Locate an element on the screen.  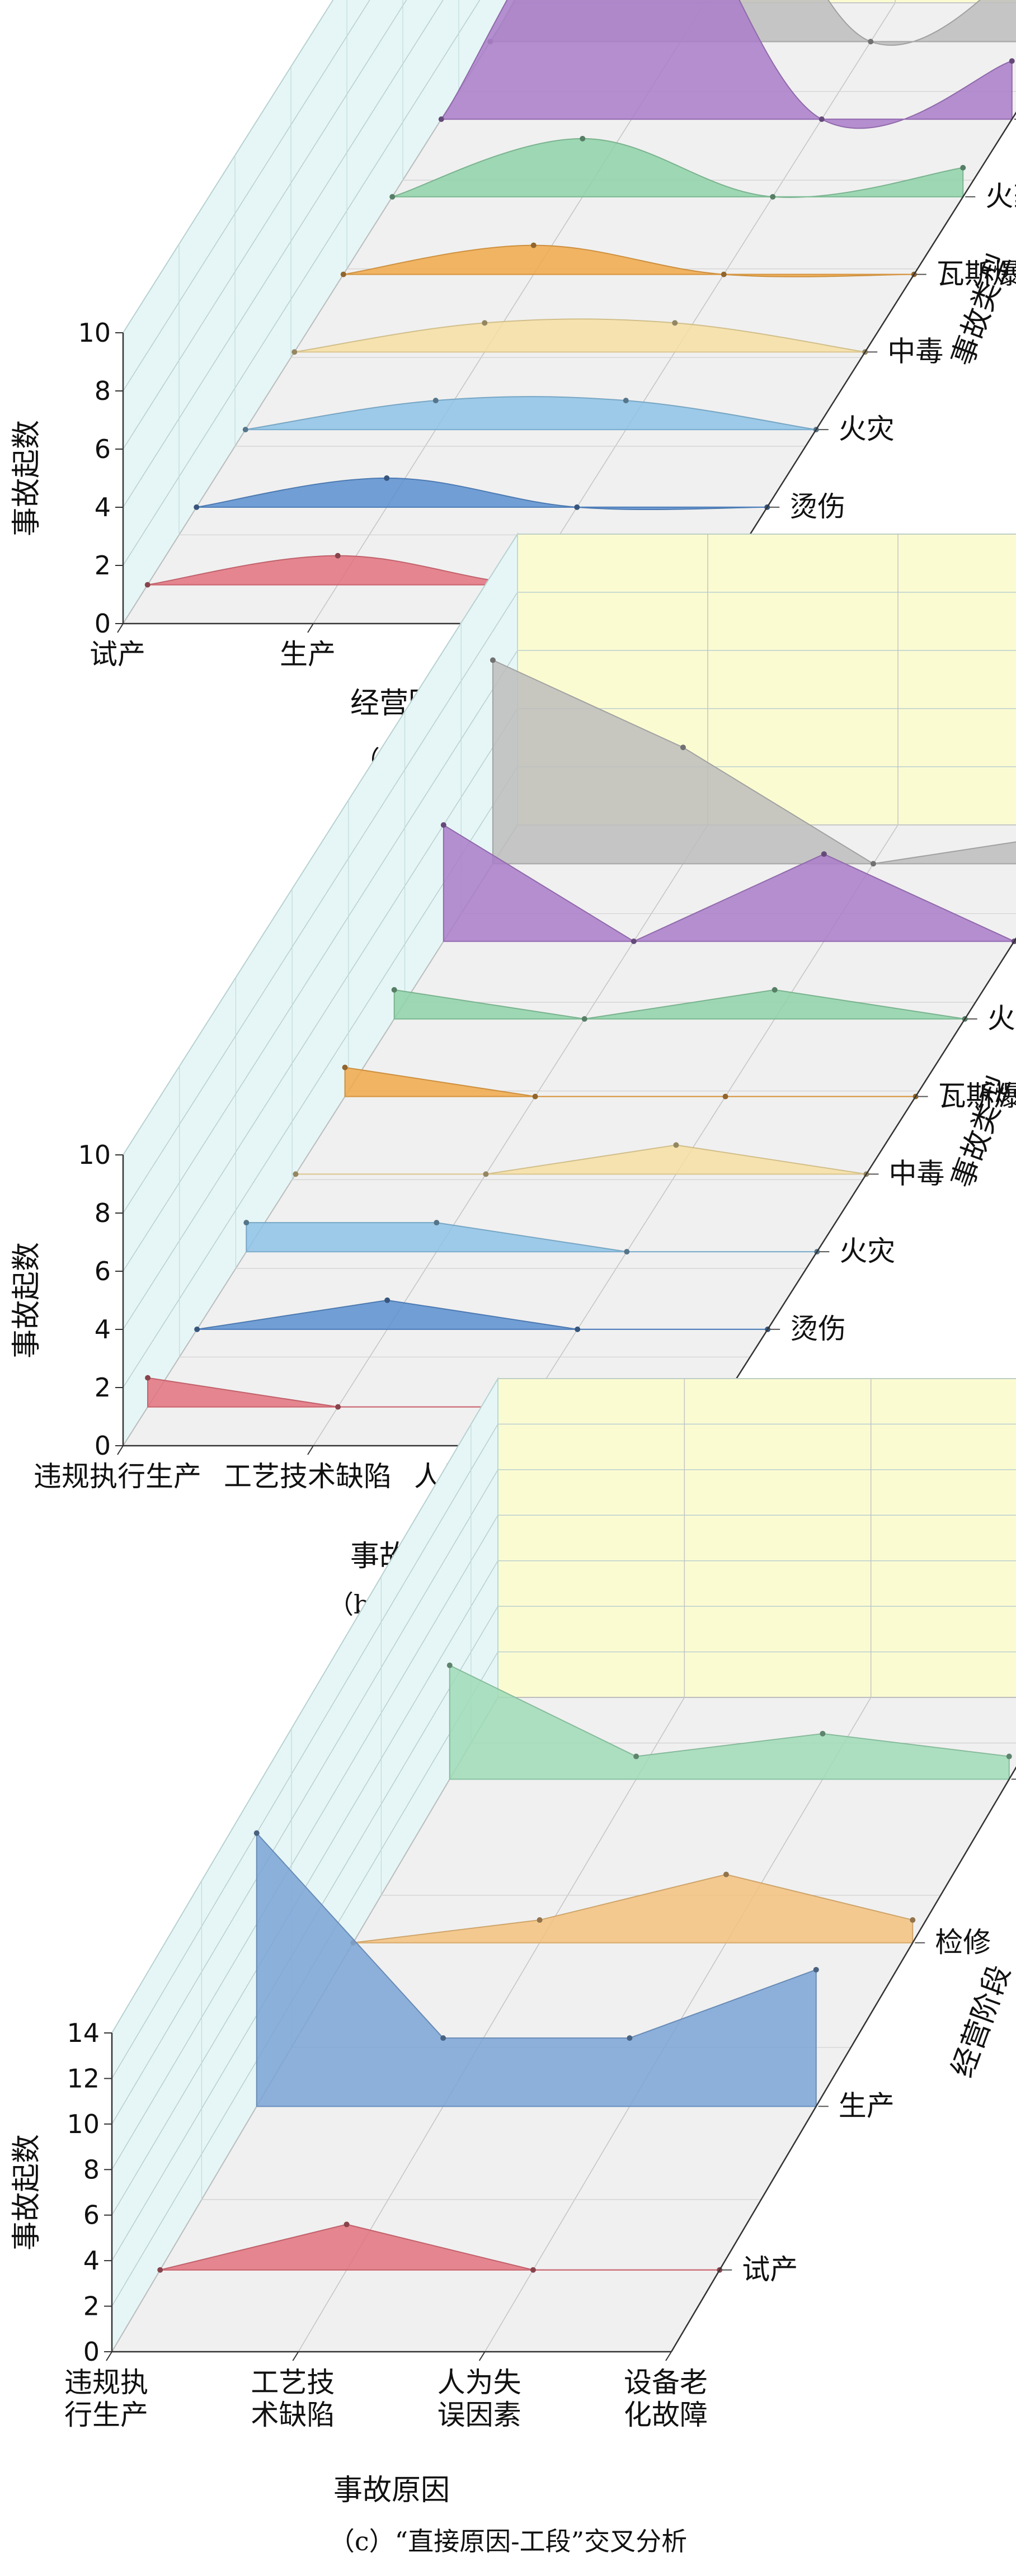
y-tick-label: 0 is located at coordinates (103, 1446).